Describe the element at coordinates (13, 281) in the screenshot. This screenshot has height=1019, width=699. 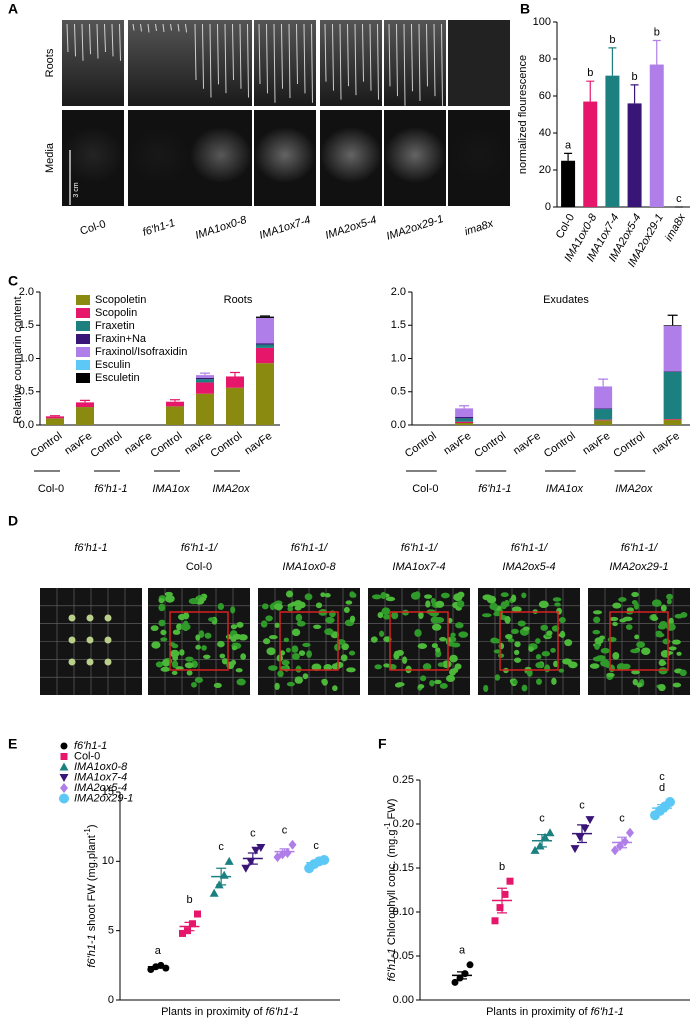
I see `panel-label: C` at that location.